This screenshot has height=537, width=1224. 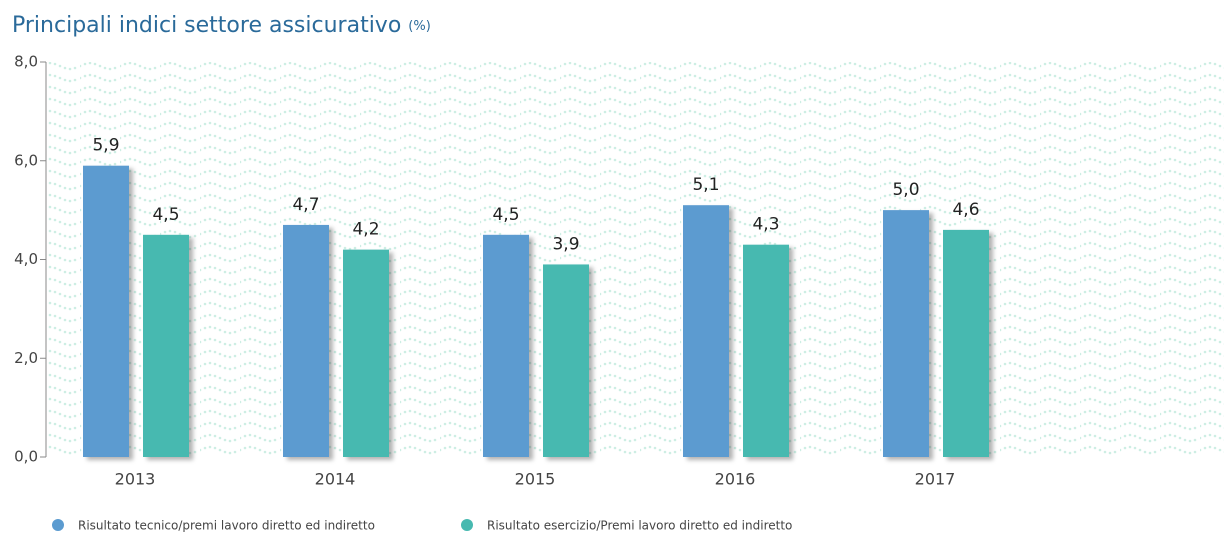 What do you see at coordinates (26, 358) in the screenshot?
I see `y-tick-label: 2,0` at bounding box center [26, 358].